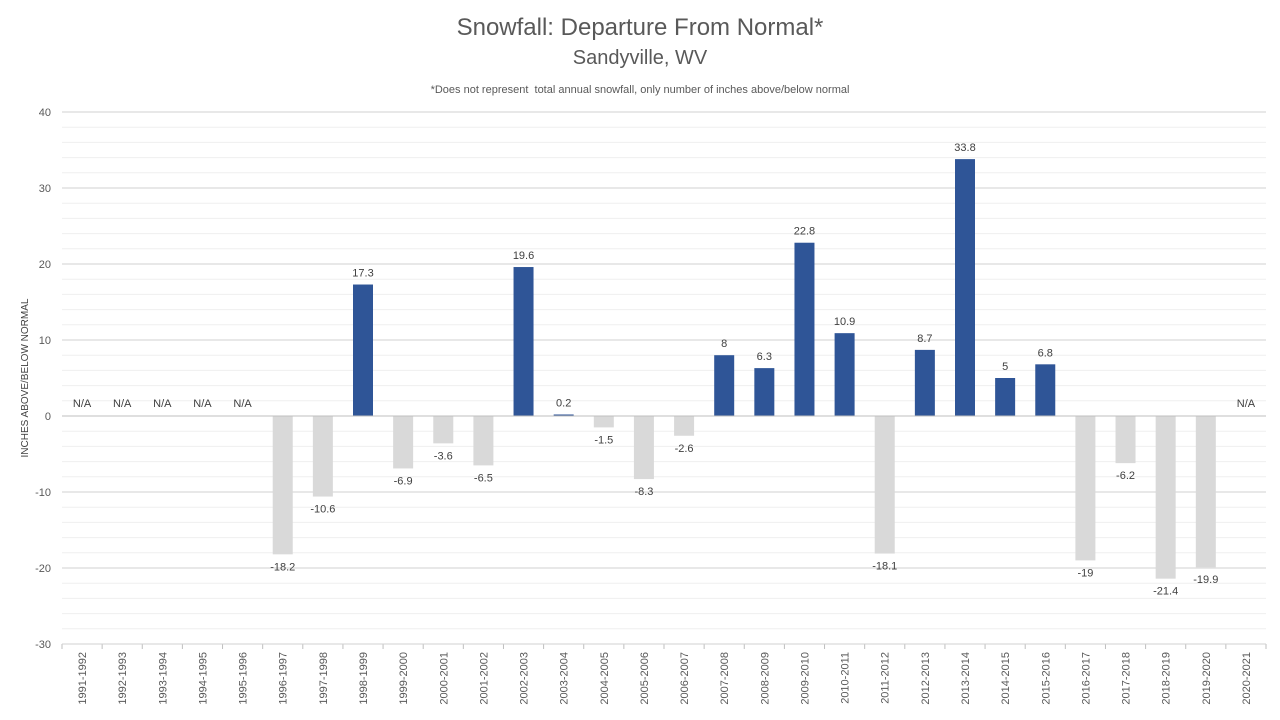  Describe the element at coordinates (1205, 580) in the screenshot. I see `data-label-2019-2020: -19.9` at that location.